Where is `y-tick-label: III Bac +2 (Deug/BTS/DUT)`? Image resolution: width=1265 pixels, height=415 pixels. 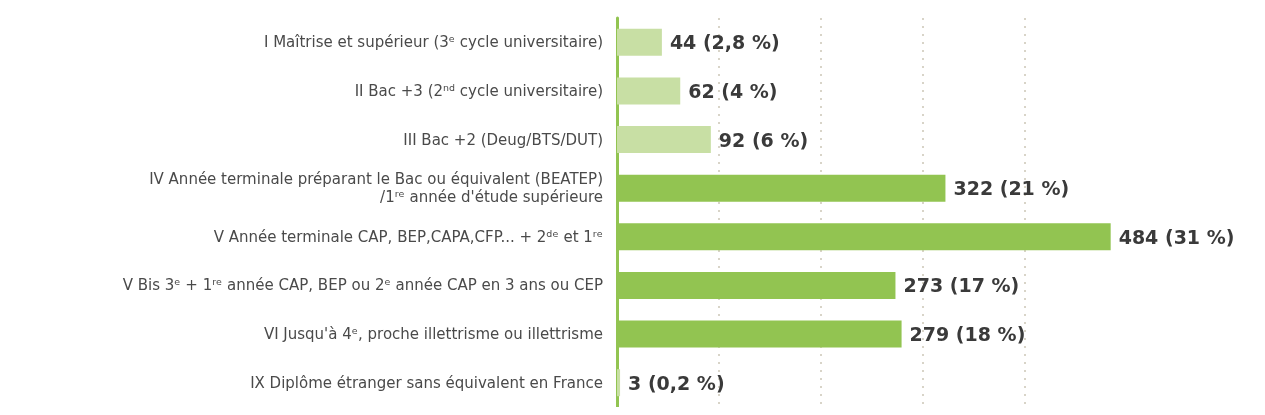 y-tick-label: III Bac +2 (Deug/BTS/DUT) is located at coordinates (503, 139).